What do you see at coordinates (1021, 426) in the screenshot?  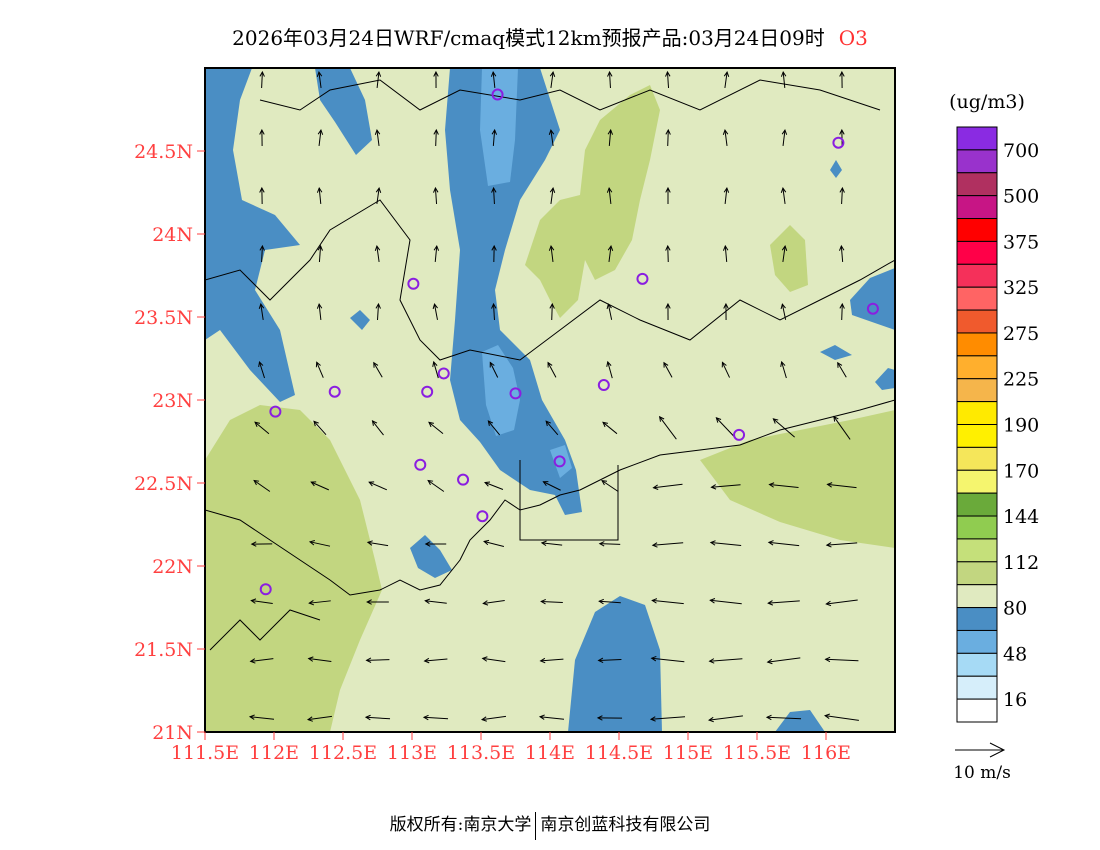 I see `colorbar-label: 190` at bounding box center [1021, 426].